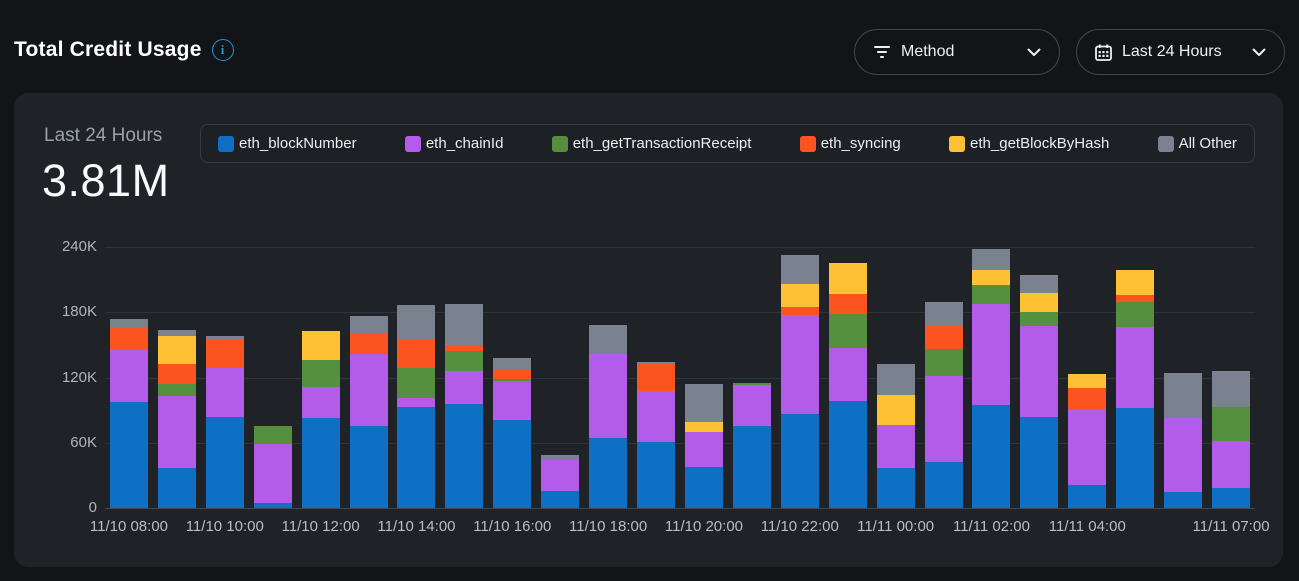 Image resolution: width=1299 pixels, height=581 pixels. What do you see at coordinates (850, 143) in the screenshot?
I see `legend-item-eth_syncing: eth_syncing` at bounding box center [850, 143].